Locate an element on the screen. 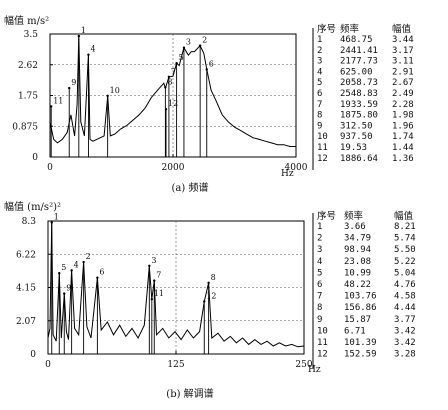 Image resolution: width=448 pixels, height=410 pixels. table-cell: 3 is located at coordinates (319, 250).